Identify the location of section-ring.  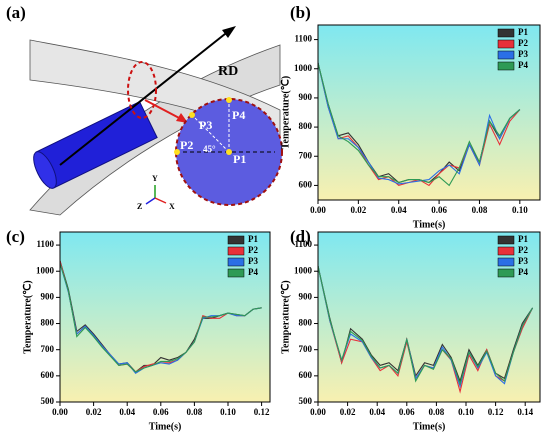
(142, 90).